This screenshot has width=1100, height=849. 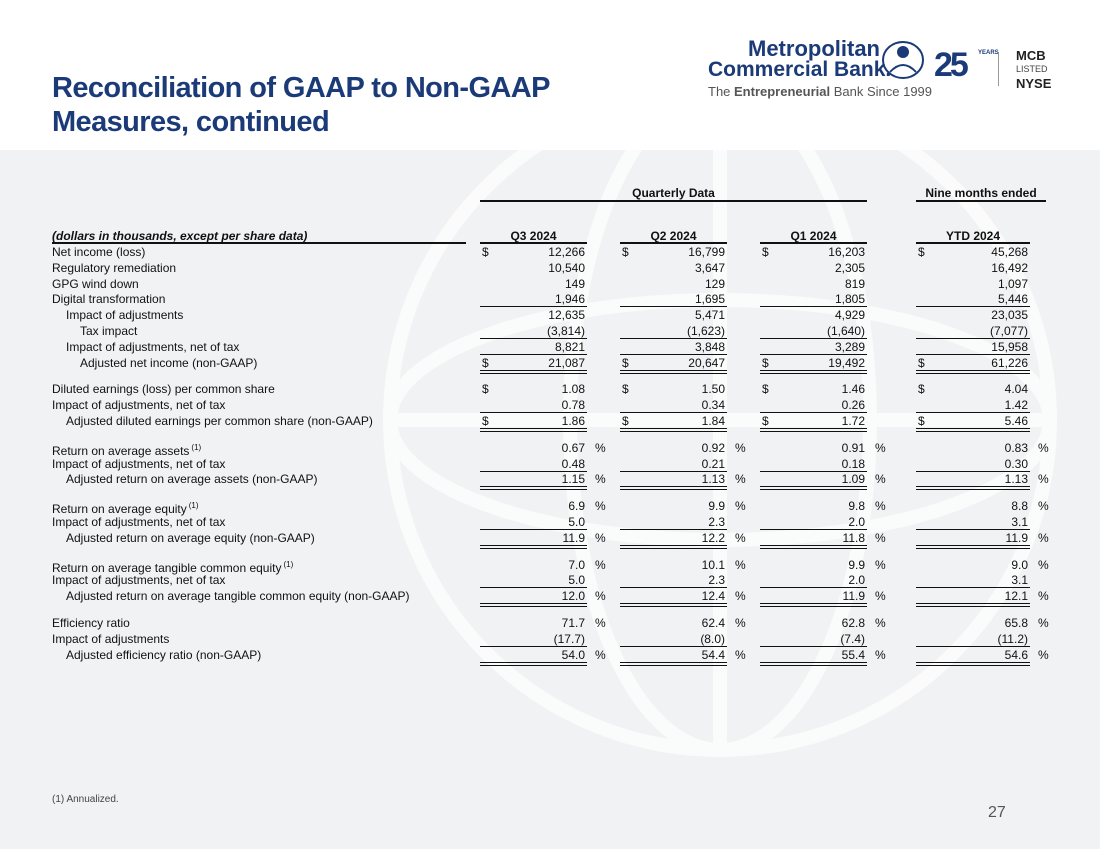 I want to click on value: 62.4, so click(x=713, y=623).